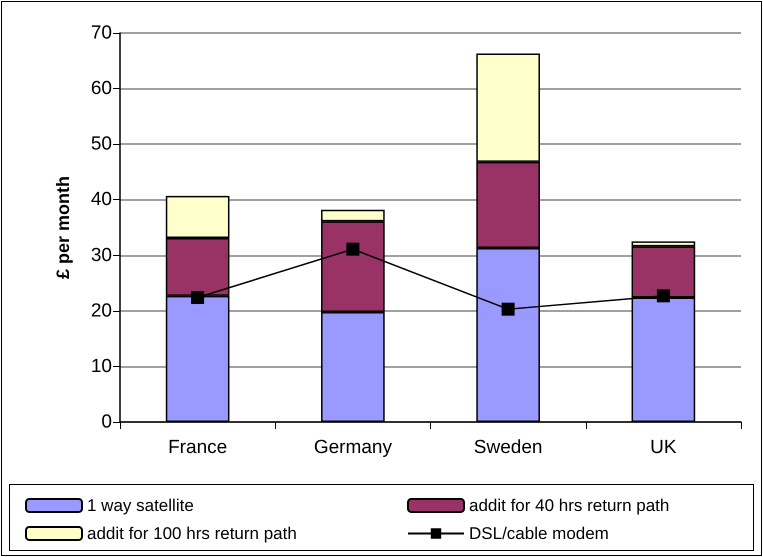  Describe the element at coordinates (539, 533) in the screenshot. I see `legend-label: DSL/cable modem` at that location.